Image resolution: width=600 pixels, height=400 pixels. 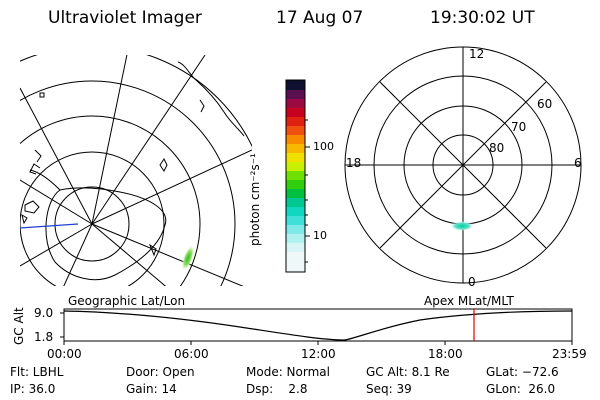 What do you see at coordinates (19, 326) in the screenshot?
I see `timeline-y-label: GC Alt` at bounding box center [19, 326].